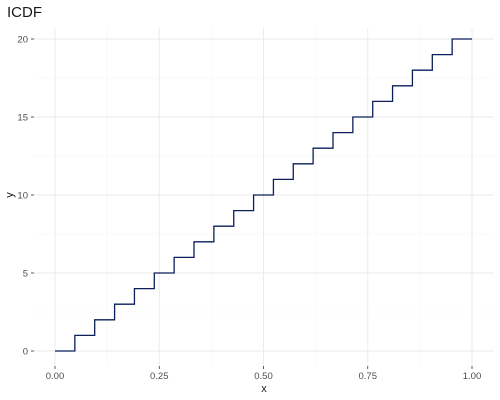 Image resolution: width=500 pixels, height=400 pixels. Describe the element at coordinates (22, 195) in the screenshot. I see `y-tick-label: 10` at that location.